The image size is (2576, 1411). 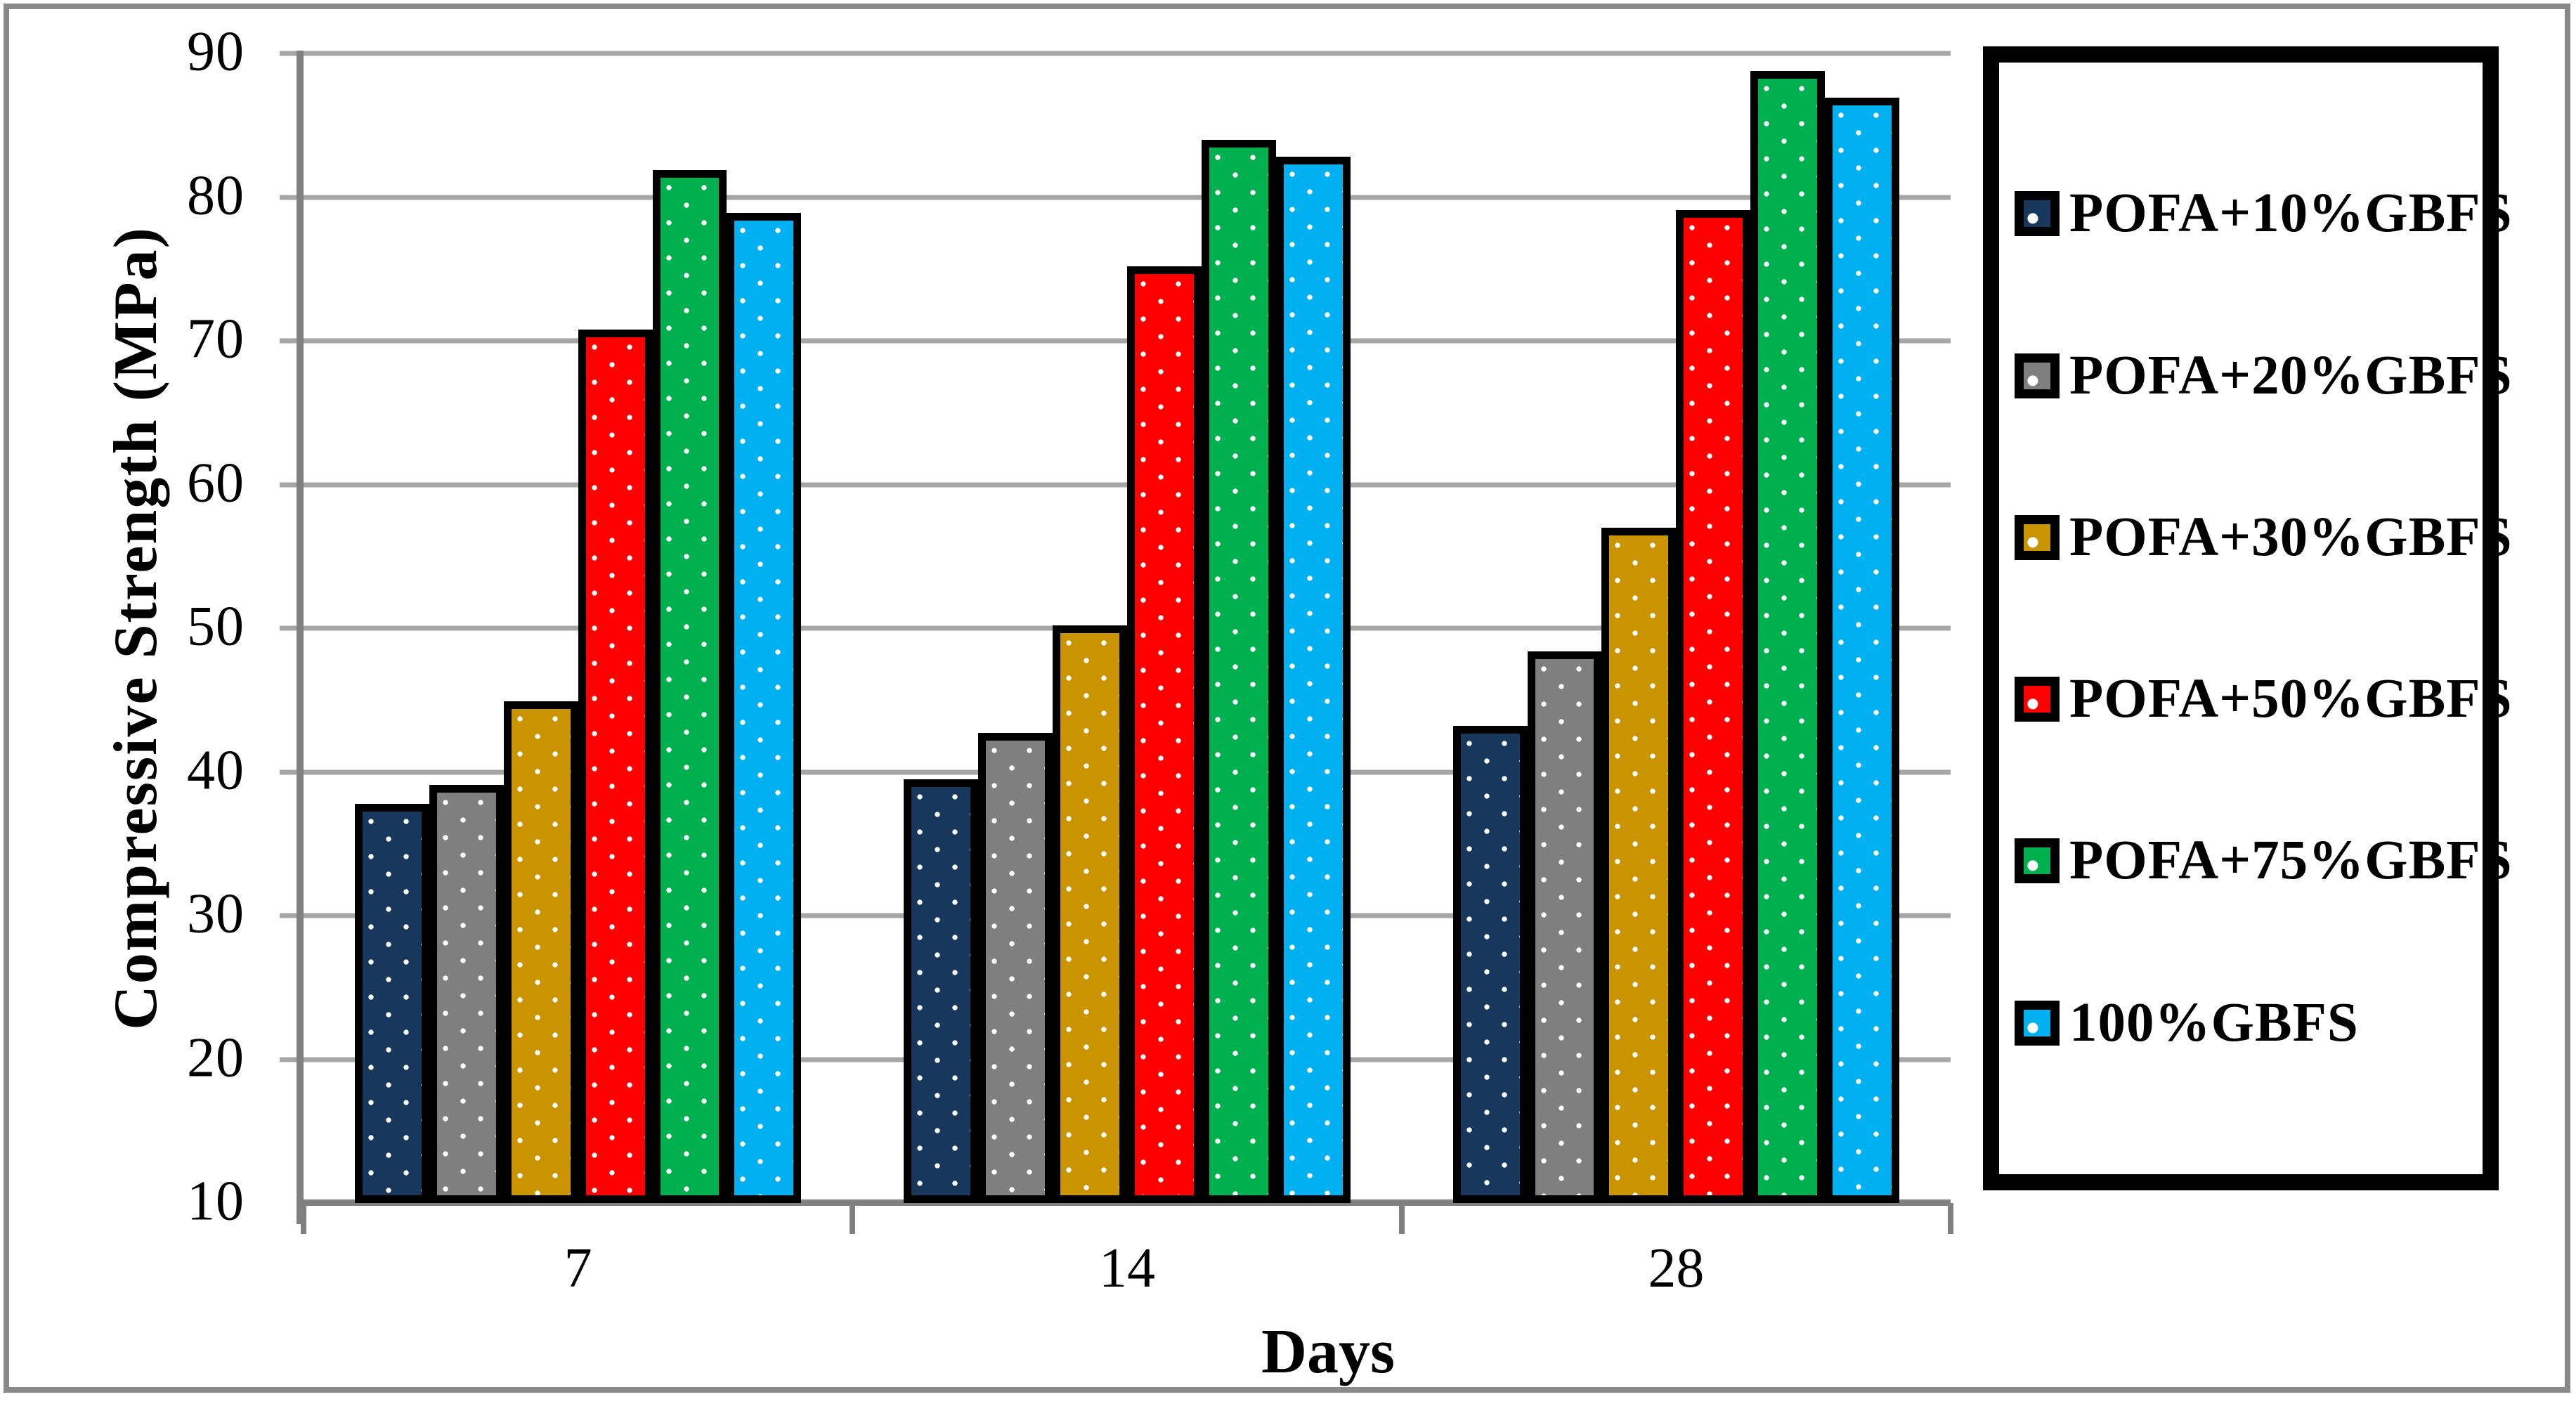 What do you see at coordinates (1564, 927) in the screenshot?
I see `bar-pofa-20-gbfs-28days` at bounding box center [1564, 927].